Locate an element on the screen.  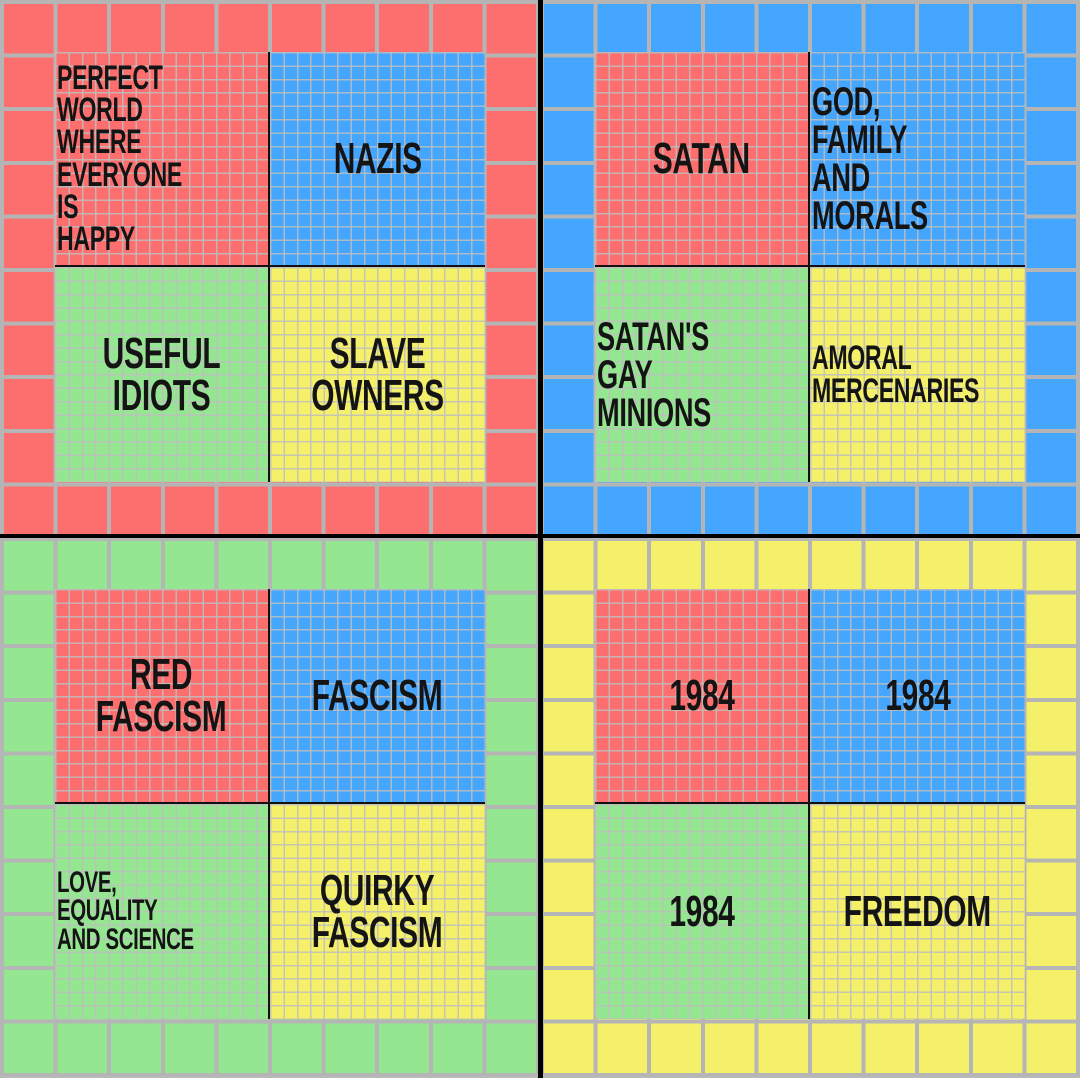
cell-label: FASCISM is located at coordinates (377, 695).